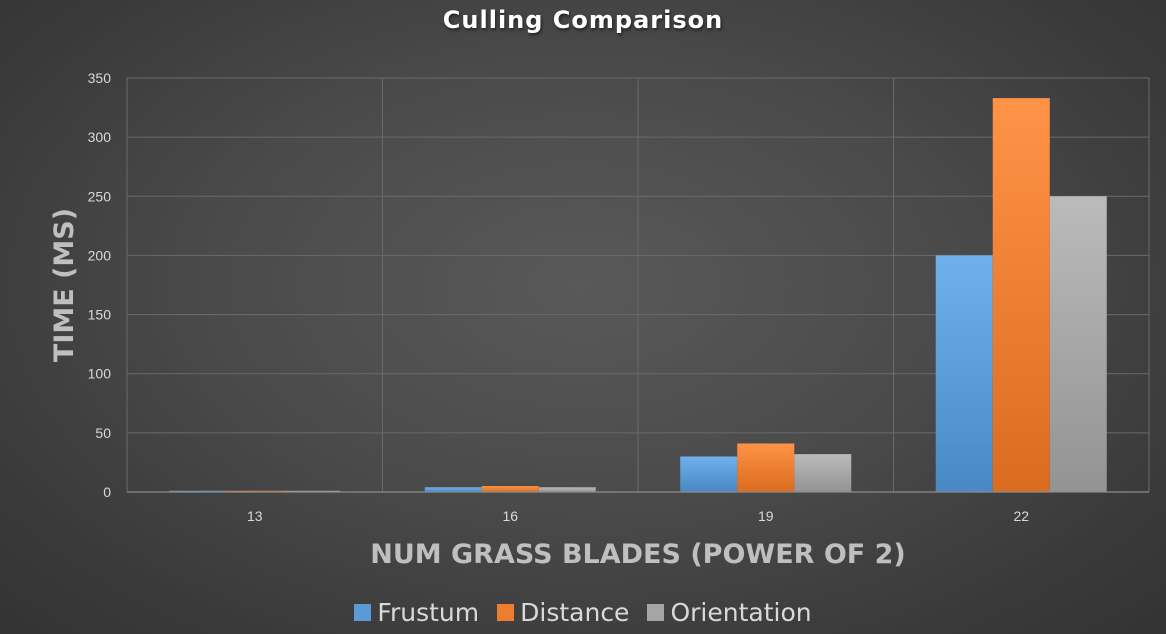  Describe the element at coordinates (107, 492) in the screenshot. I see `y-tick-label: 0` at that location.